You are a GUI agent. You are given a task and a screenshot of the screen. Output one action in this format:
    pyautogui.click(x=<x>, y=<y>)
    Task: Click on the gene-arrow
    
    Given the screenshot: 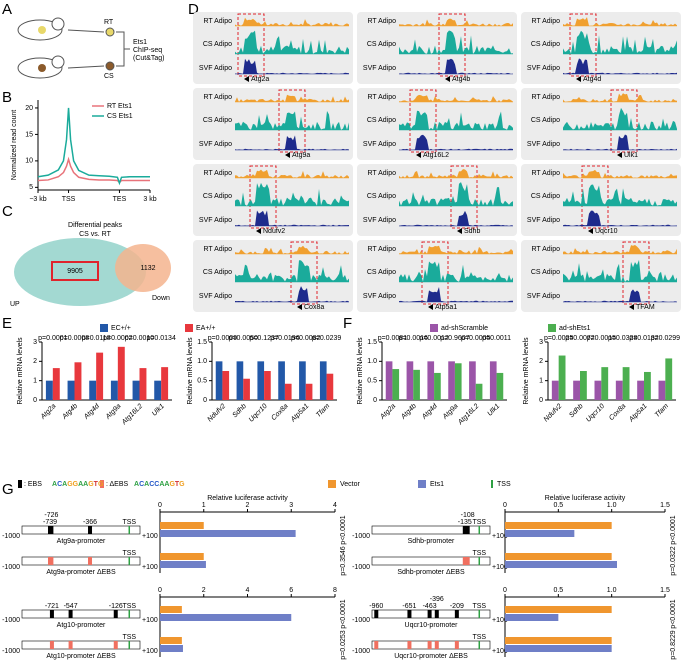 What is the action you would take?
    pyautogui.click(x=246, y=79)
    